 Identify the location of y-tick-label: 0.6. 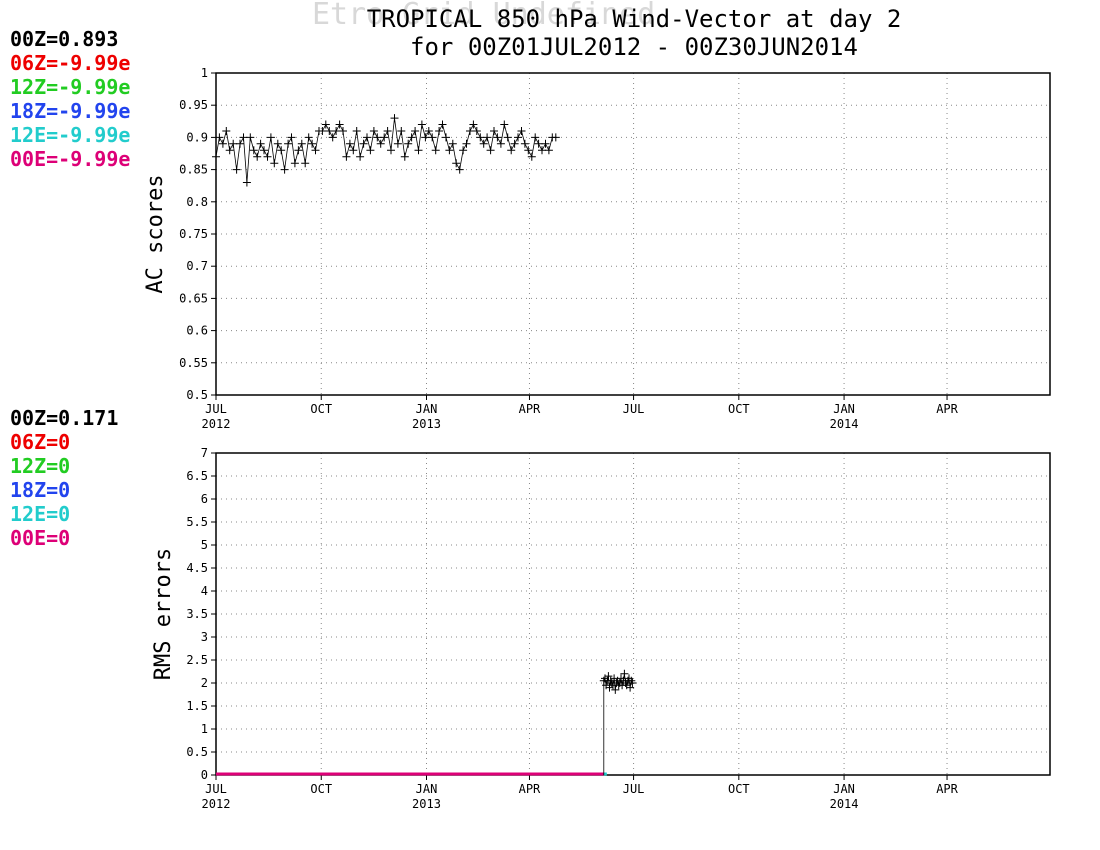
(197, 331).